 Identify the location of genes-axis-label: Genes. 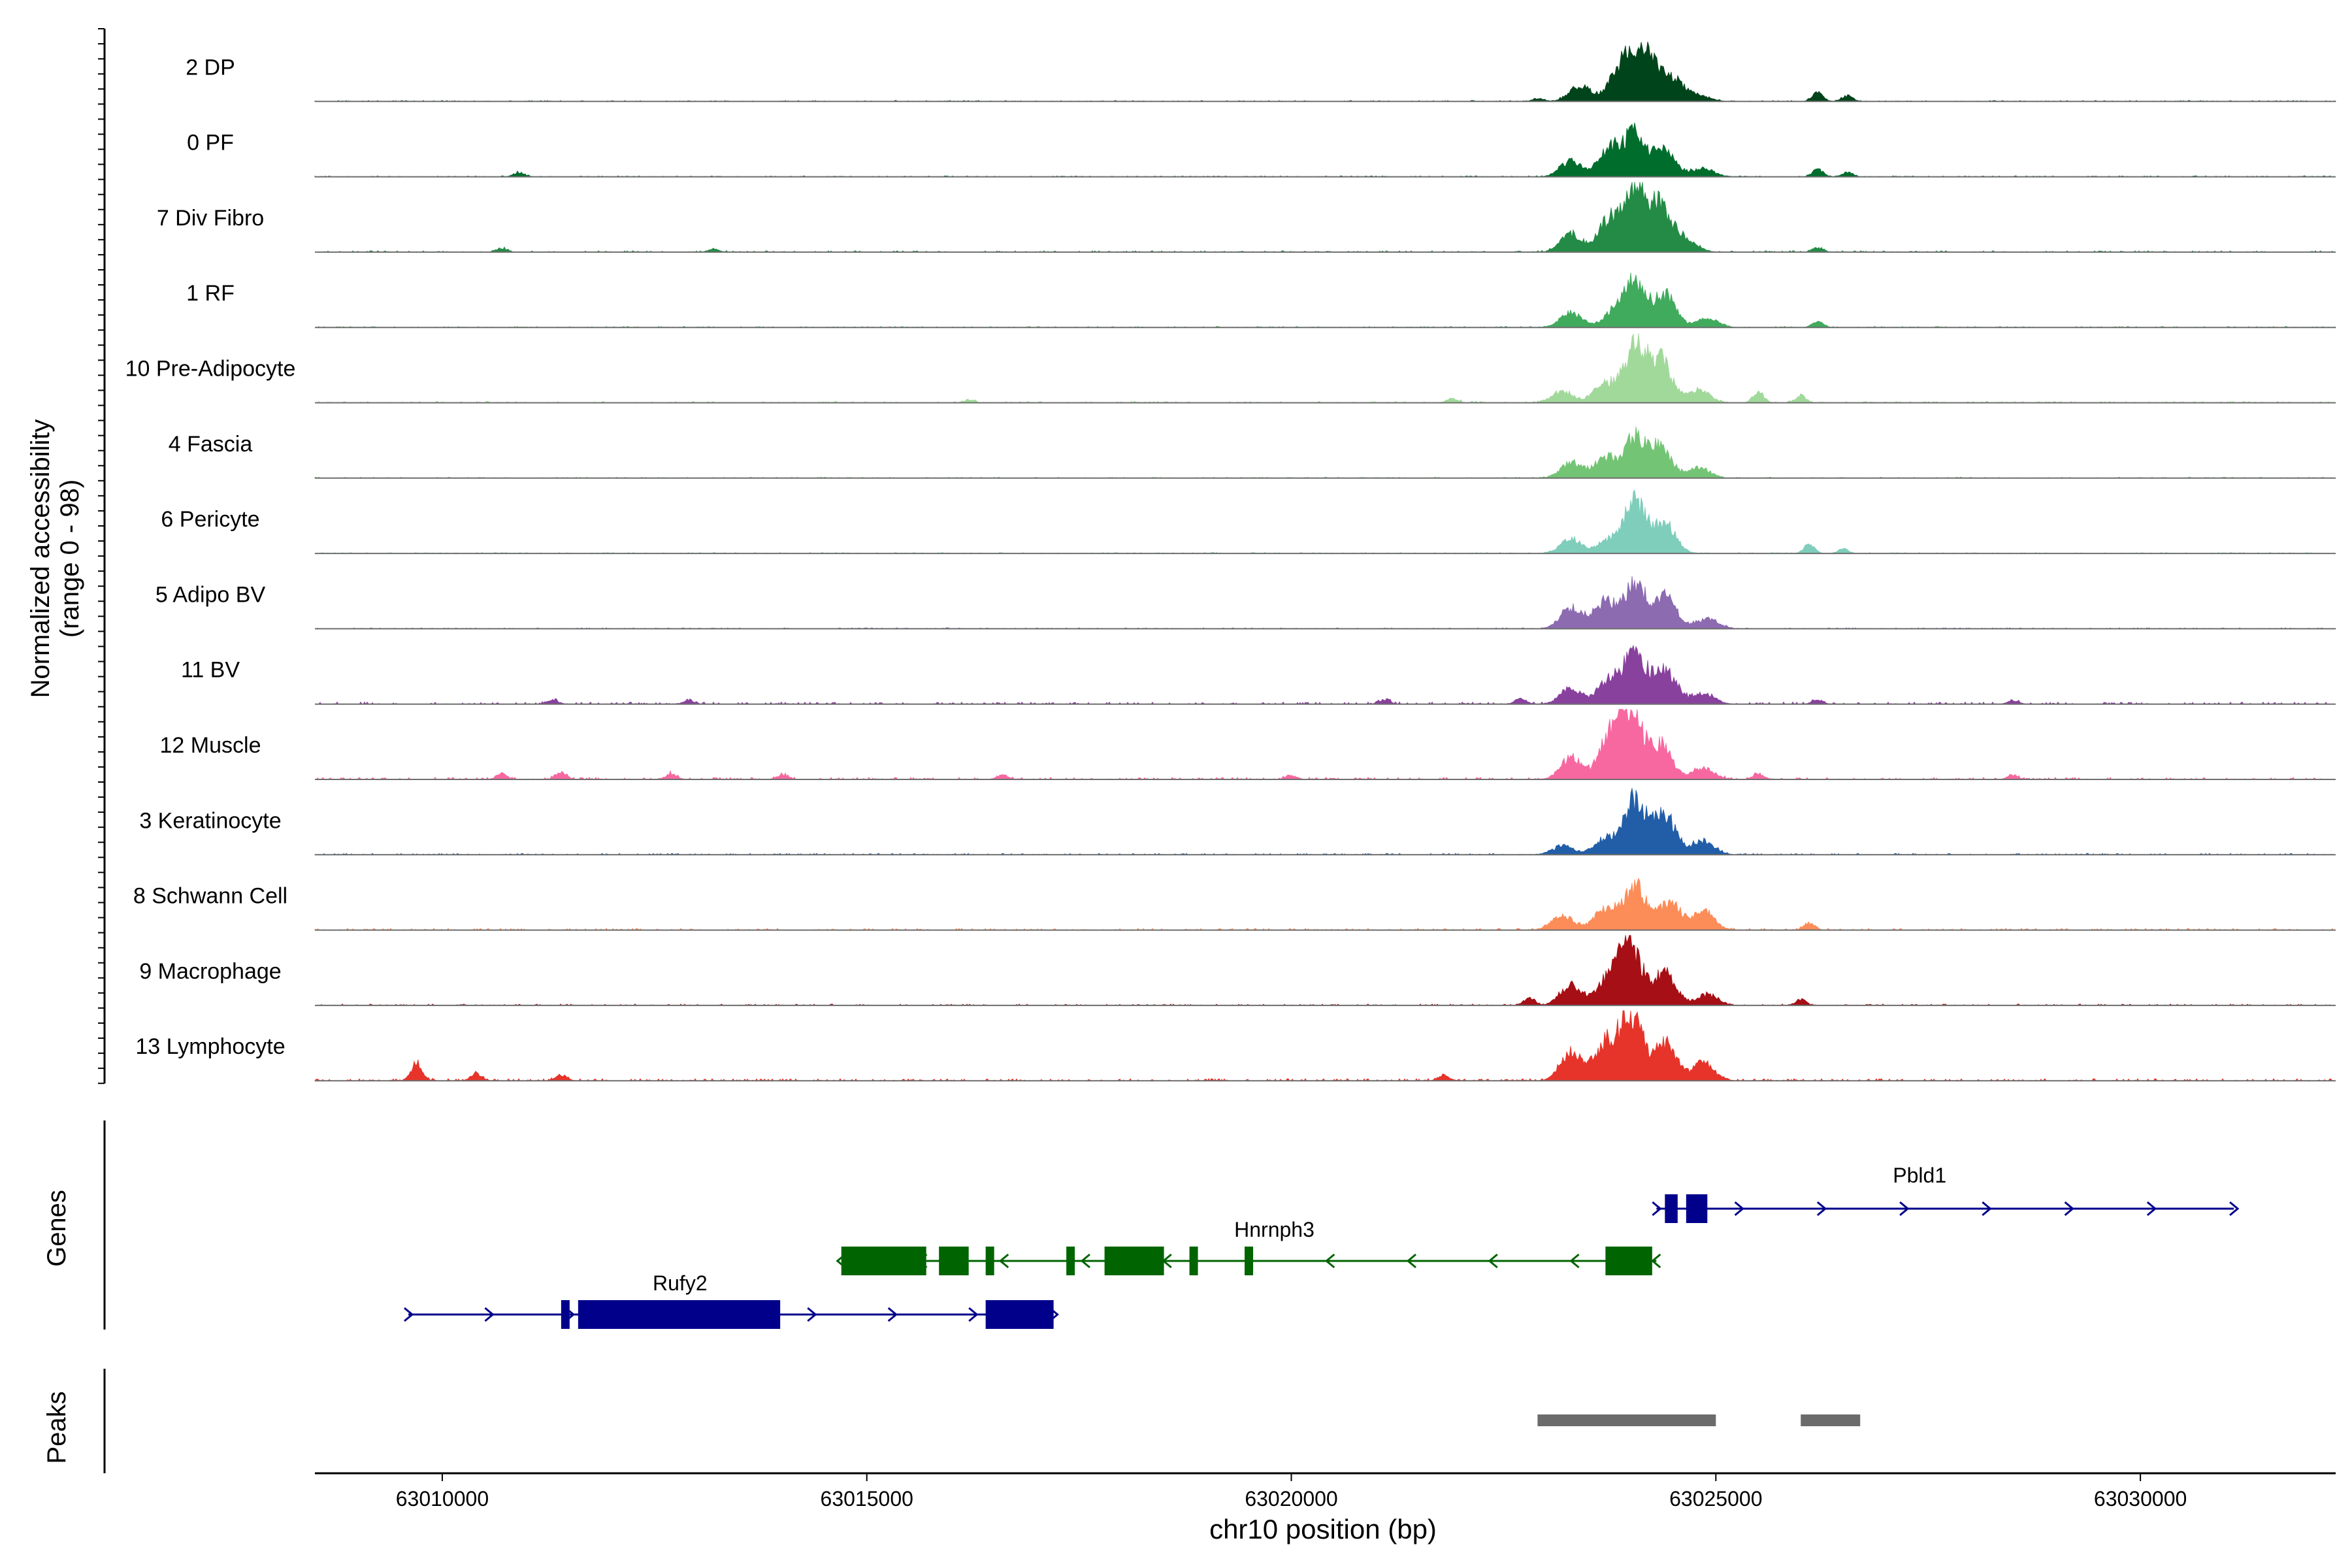
(56, 1228).